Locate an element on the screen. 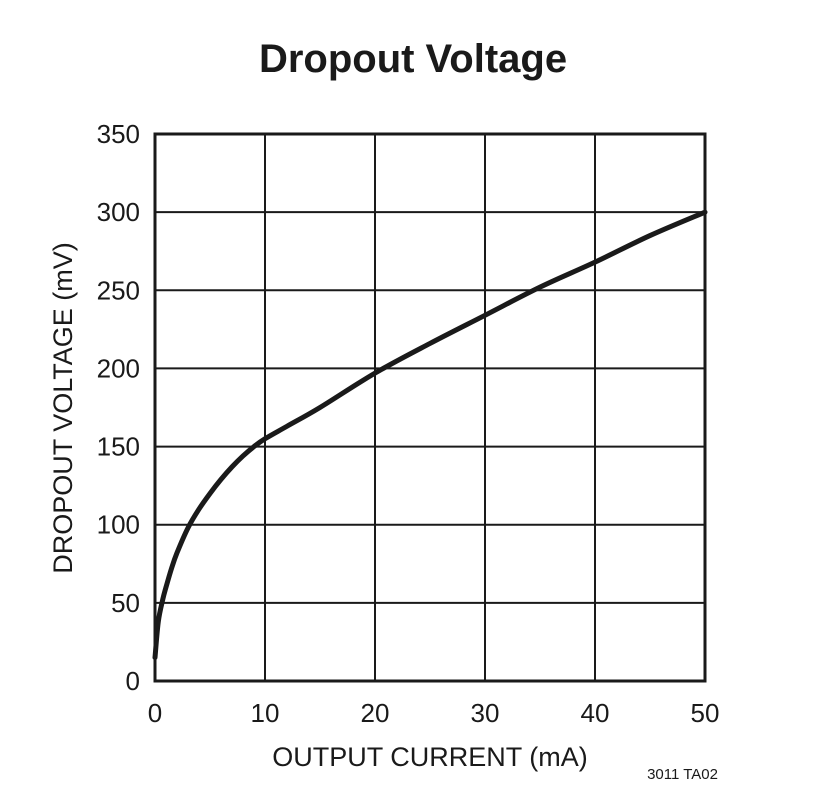 The height and width of the screenshot is (795, 822). figure-code: 3011 TA02 is located at coordinates (682, 774).